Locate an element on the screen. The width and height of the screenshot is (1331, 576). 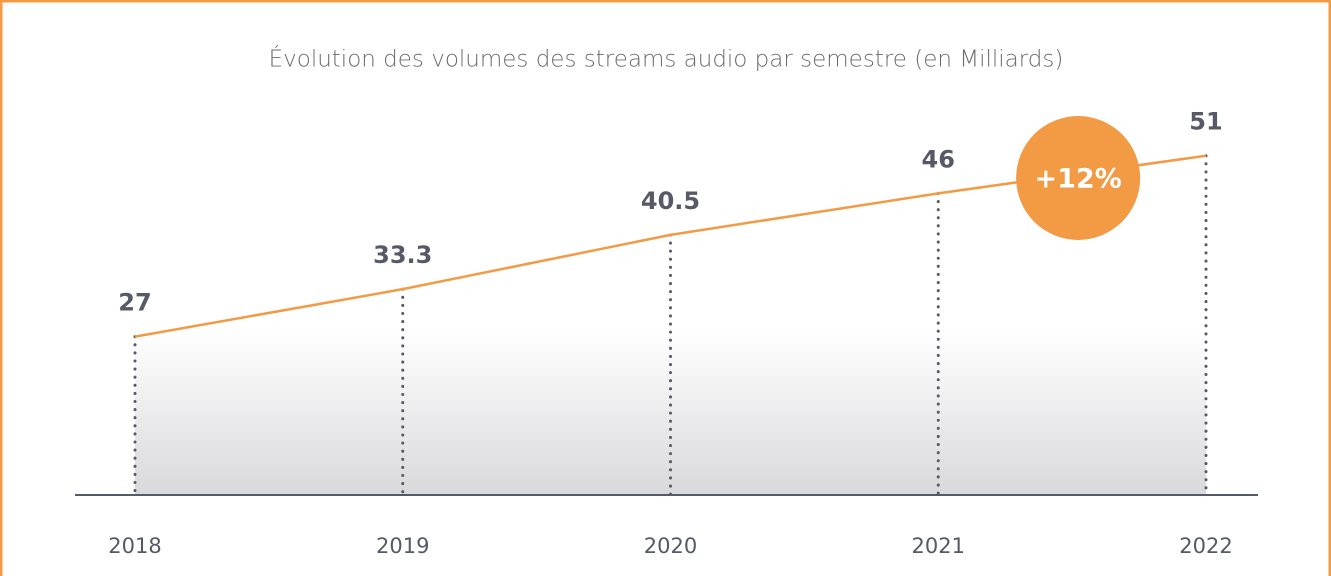
annotation: +12% is located at coordinates (1078, 179).